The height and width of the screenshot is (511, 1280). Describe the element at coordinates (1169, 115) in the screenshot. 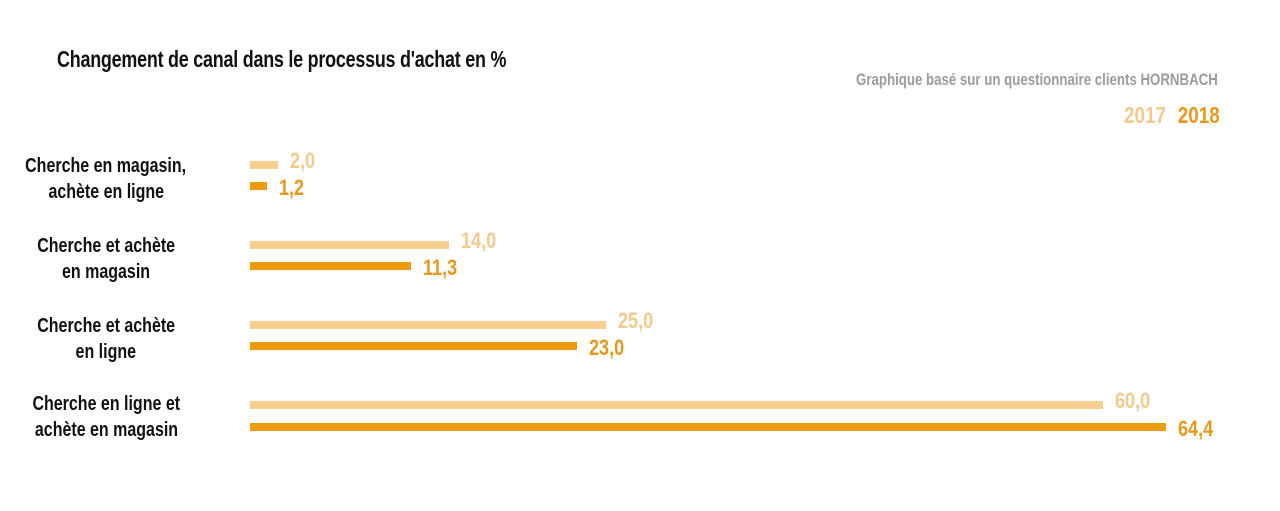

I see `legend: 2017 2018` at that location.